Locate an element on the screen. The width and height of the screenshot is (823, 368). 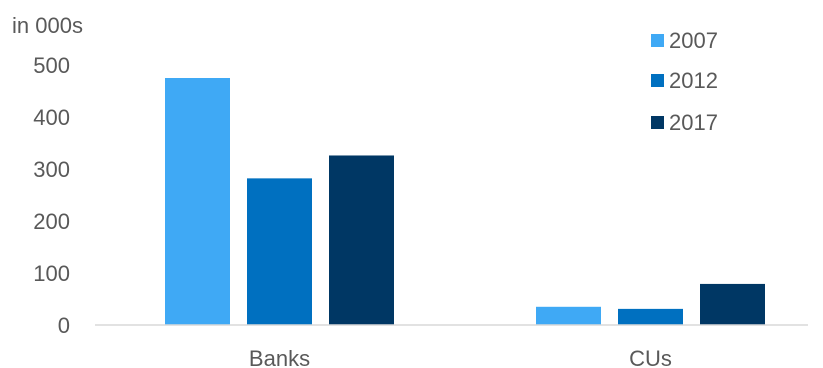
bar-cus-2017 is located at coordinates (732, 304).